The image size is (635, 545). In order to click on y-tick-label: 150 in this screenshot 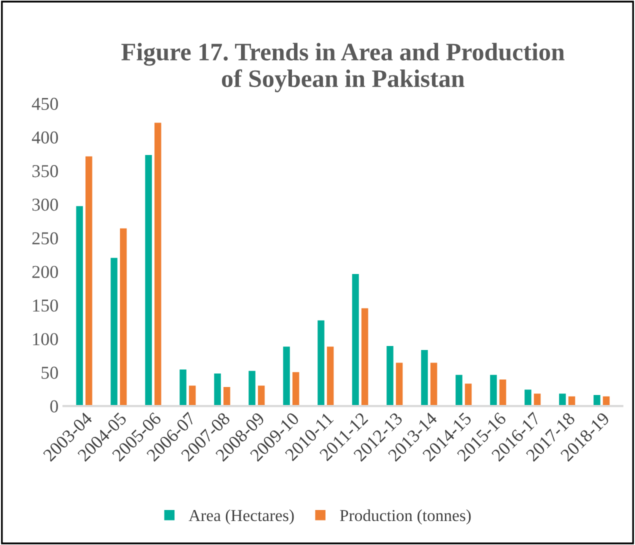, I will do `click(45, 305)`.